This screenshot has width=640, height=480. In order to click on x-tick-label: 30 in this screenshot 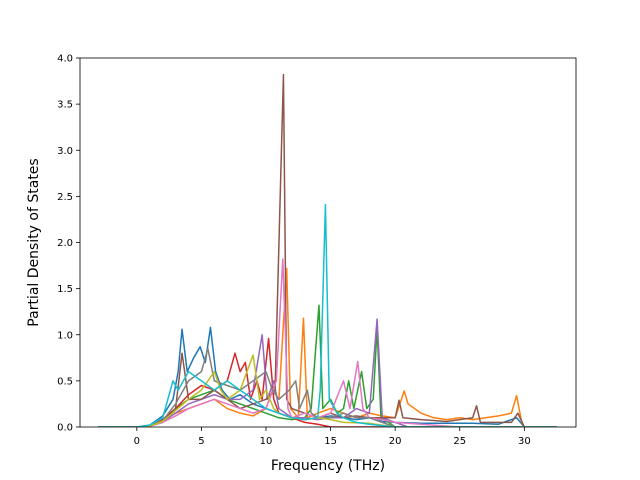, I will do `click(524, 441)`.